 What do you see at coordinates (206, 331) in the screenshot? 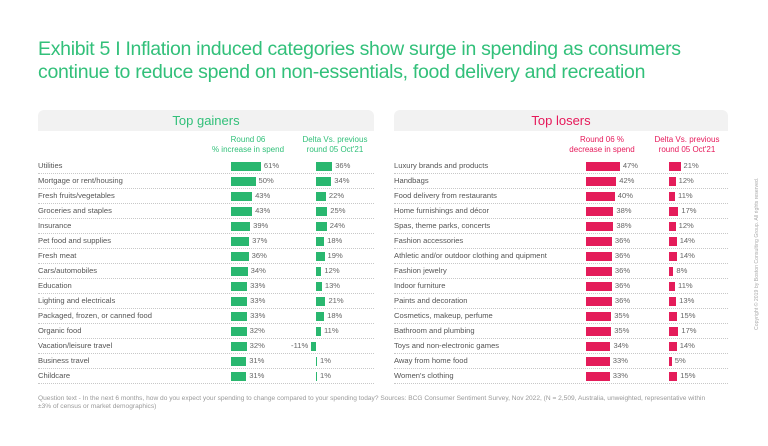
I see `table-row: Organic food 32% 11%` at bounding box center [206, 331].